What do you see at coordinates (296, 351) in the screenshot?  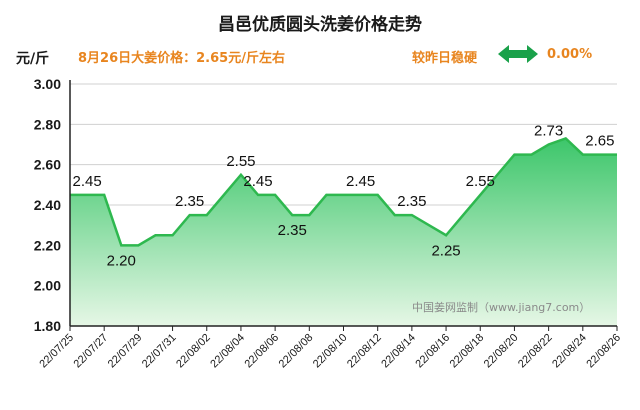 I see `x-tick-label: 22/08/08` at bounding box center [296, 351].